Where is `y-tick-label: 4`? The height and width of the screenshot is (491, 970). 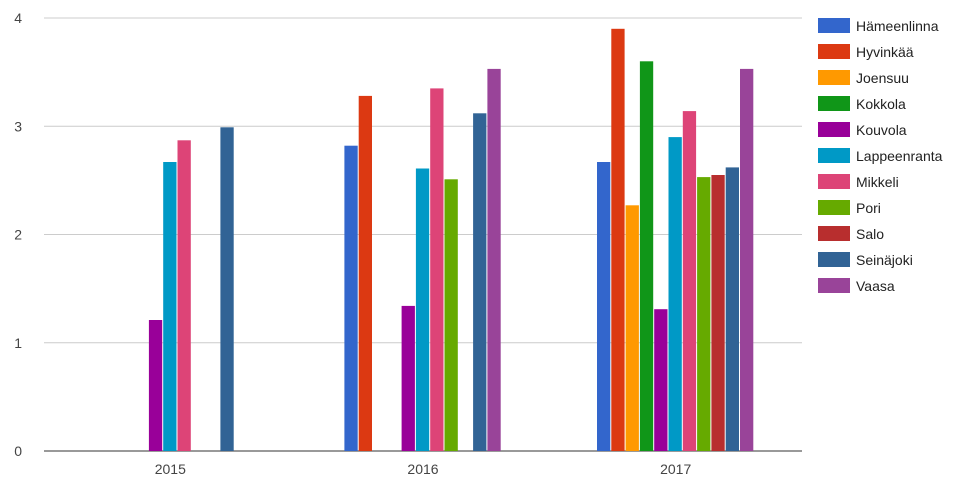
y-tick-label: 4 is located at coordinates (18, 18).